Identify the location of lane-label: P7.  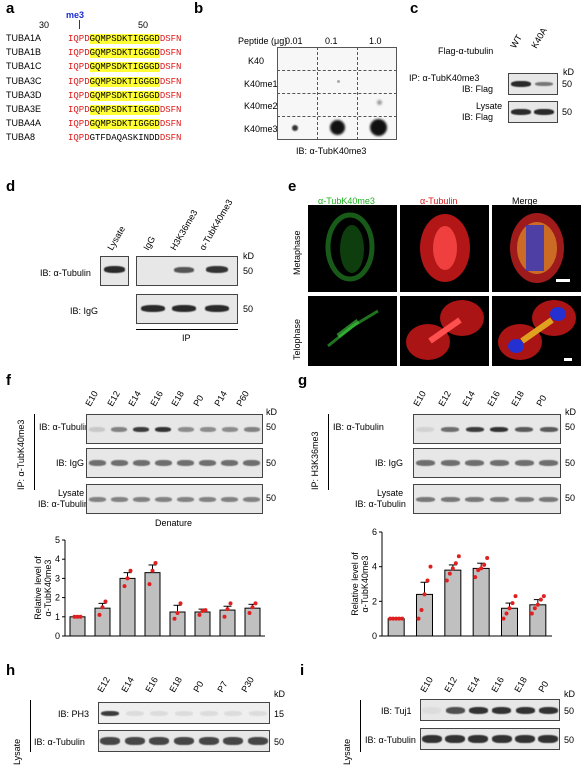
(222, 686).